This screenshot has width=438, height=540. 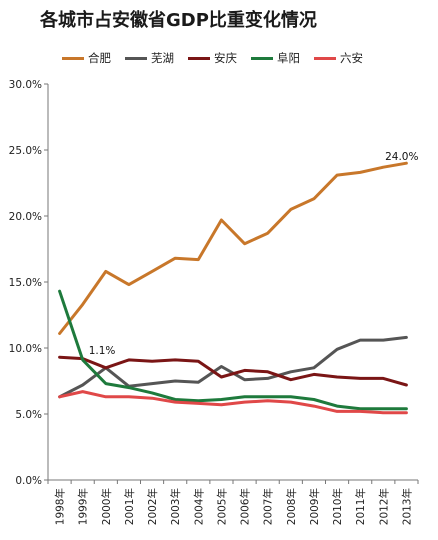 What do you see at coordinates (198, 506) in the screenshot?
I see `x-tick-label: 2004年` at bounding box center [198, 506].